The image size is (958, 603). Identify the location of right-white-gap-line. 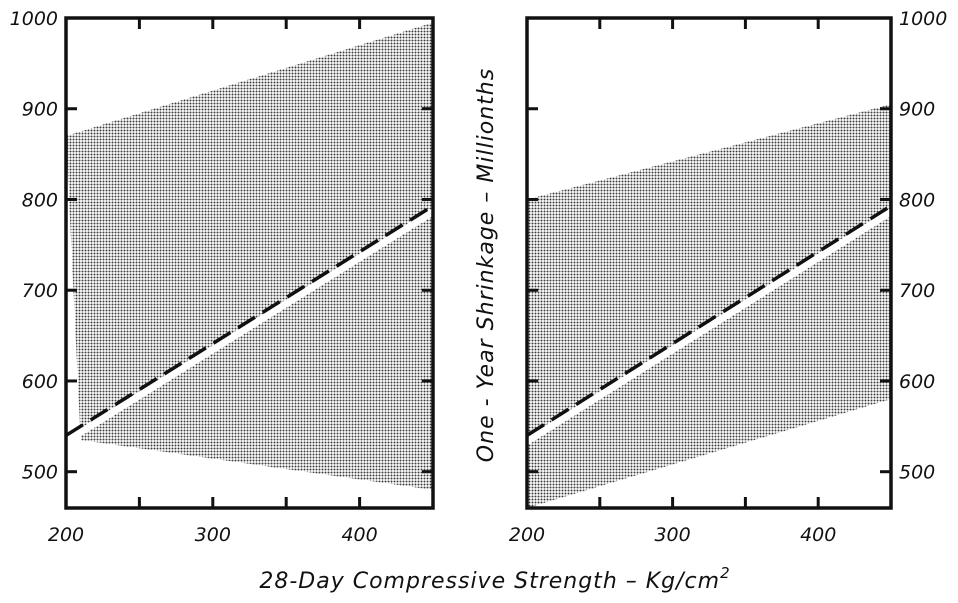
(709, 326).